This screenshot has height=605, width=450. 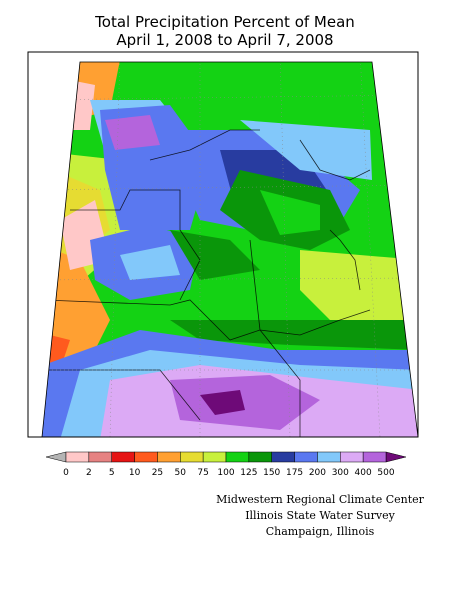 I want to click on legend-tick-label: 200, so click(x=317, y=473).